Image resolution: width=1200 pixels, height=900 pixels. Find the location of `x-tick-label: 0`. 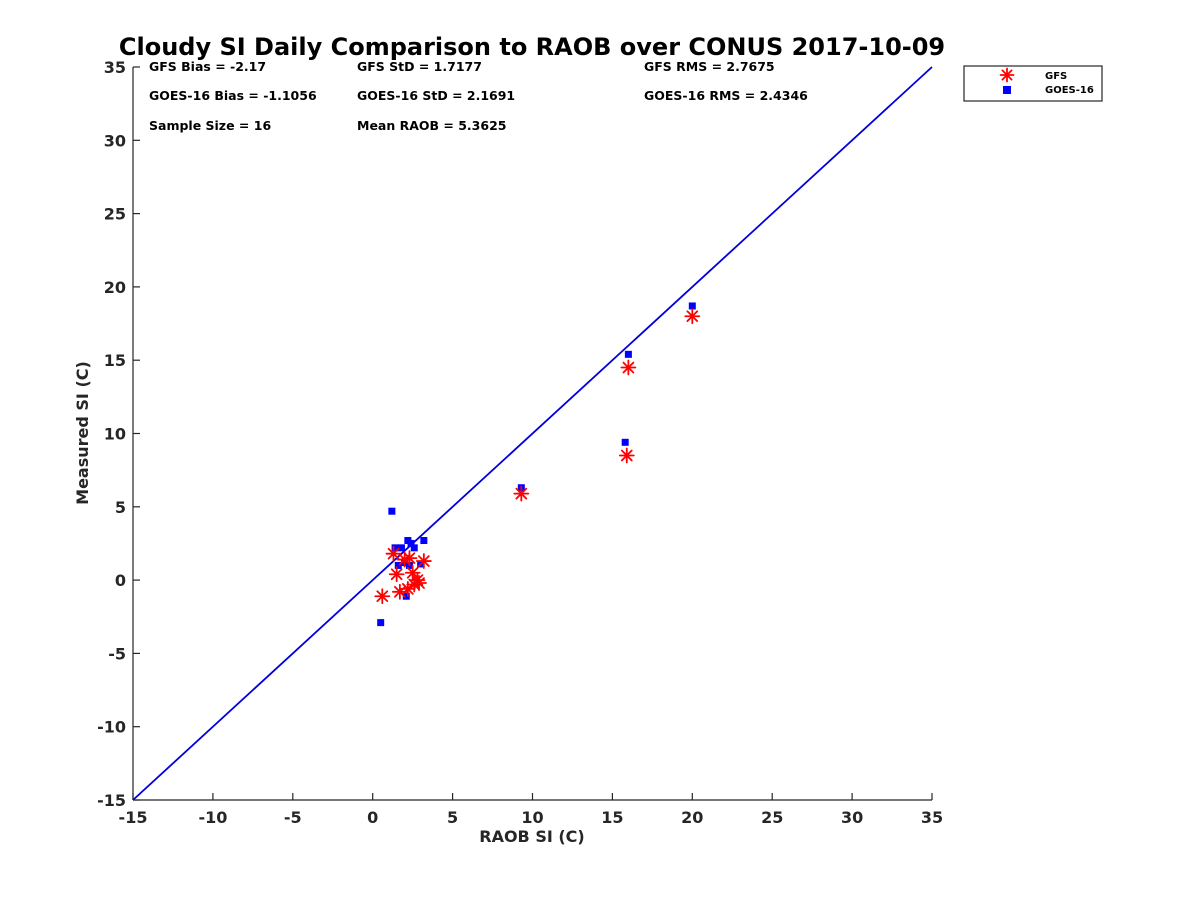

x-tick-label: 0 is located at coordinates (372, 817).